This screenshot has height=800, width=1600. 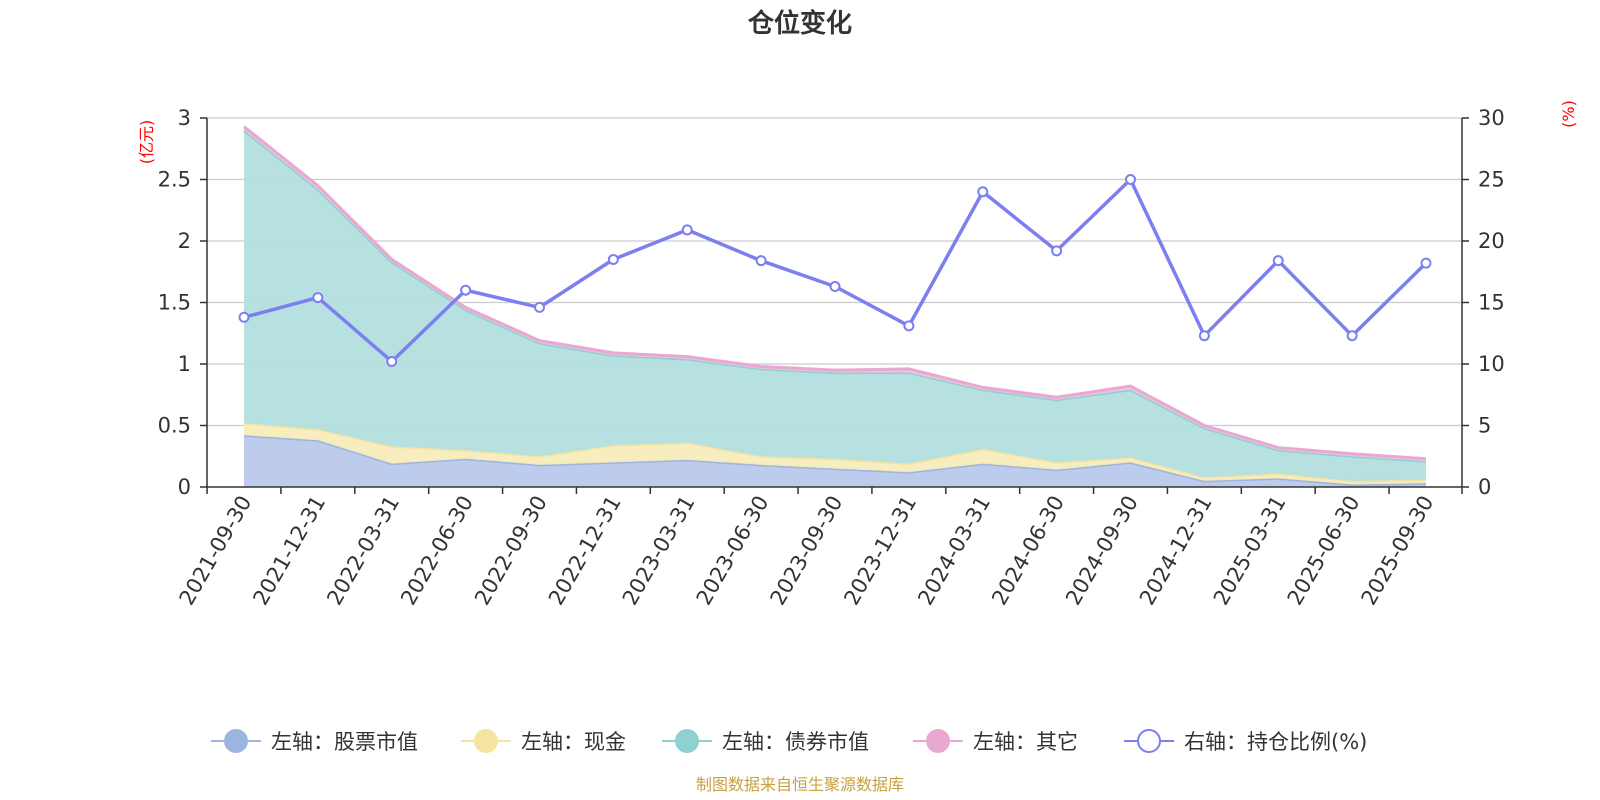 What do you see at coordinates (184, 487) in the screenshot?
I see `left-tick-label: 0` at bounding box center [184, 487].